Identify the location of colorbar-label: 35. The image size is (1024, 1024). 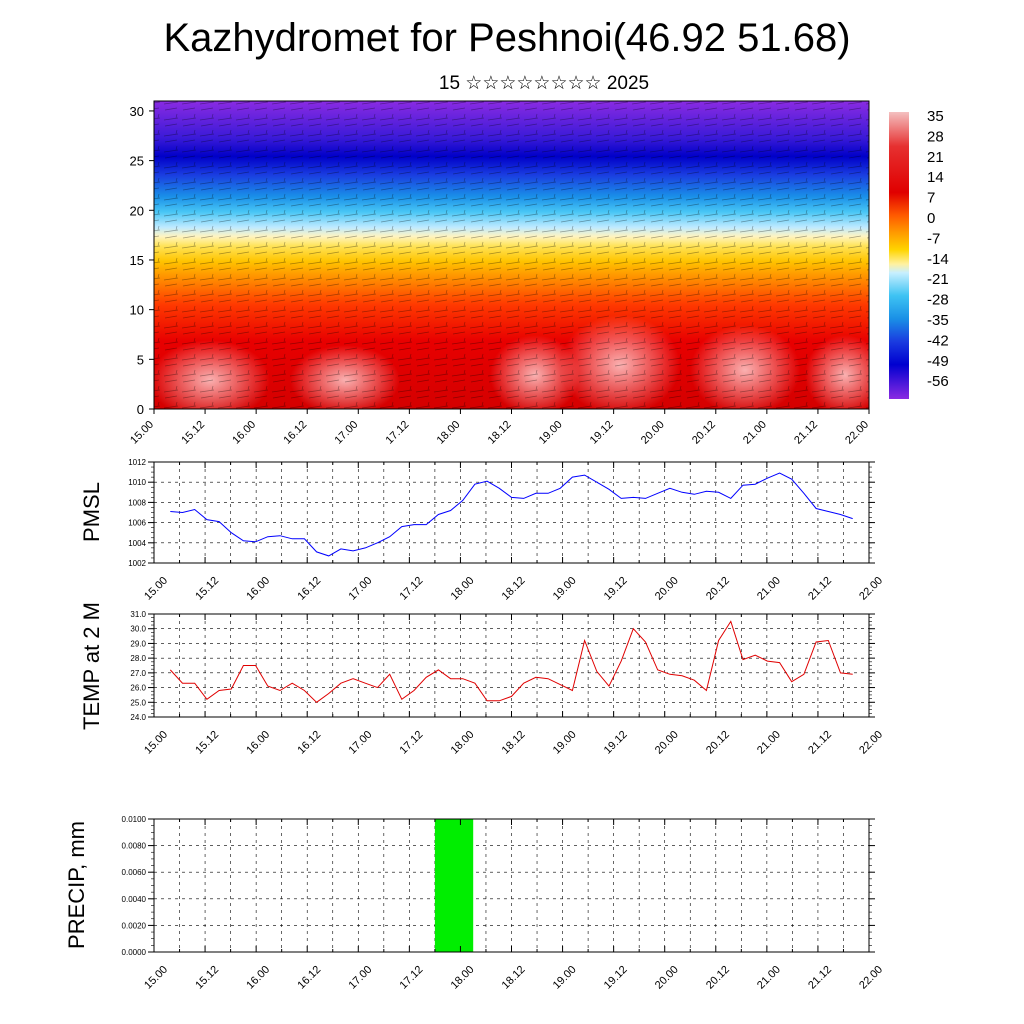
(935, 116).